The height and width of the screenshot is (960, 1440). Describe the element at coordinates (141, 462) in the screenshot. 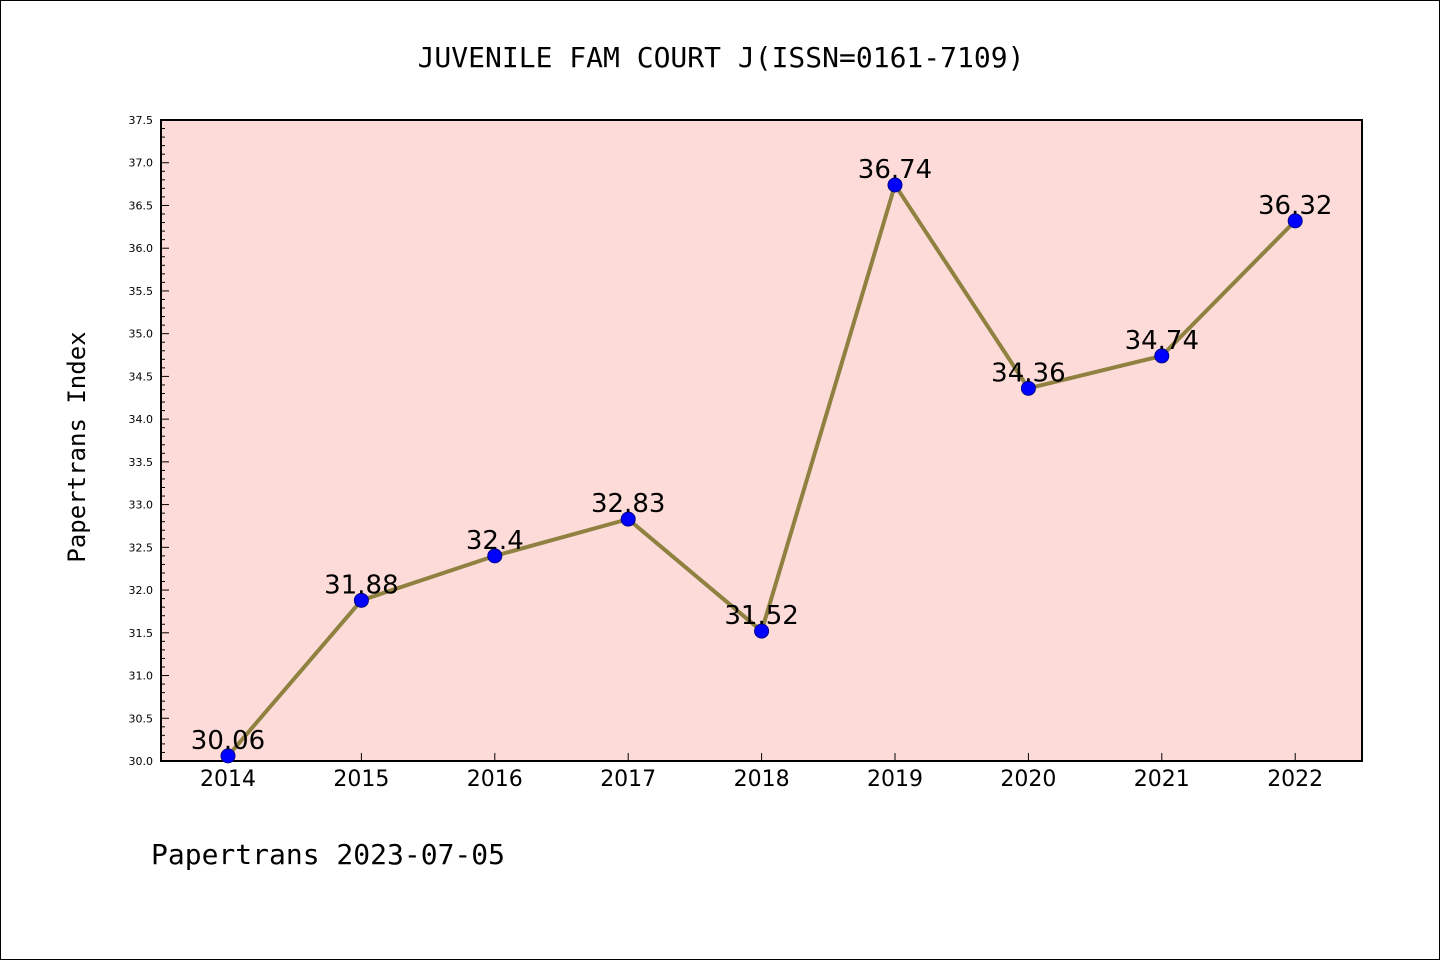

I see `y-tick-label: 33.5` at that location.